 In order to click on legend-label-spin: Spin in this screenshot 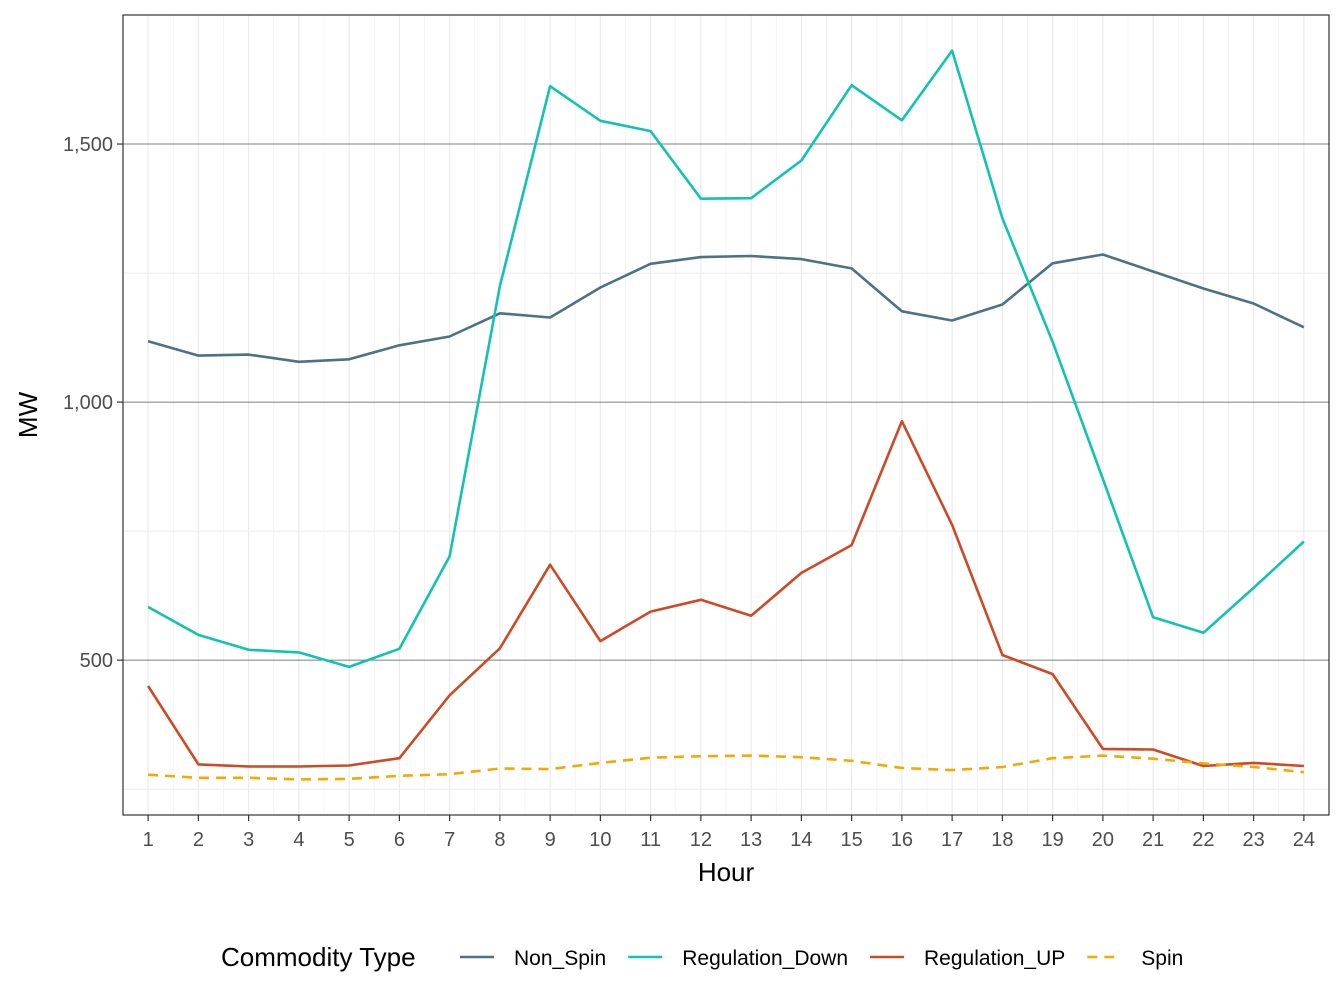, I will do `click(1162, 958)`.